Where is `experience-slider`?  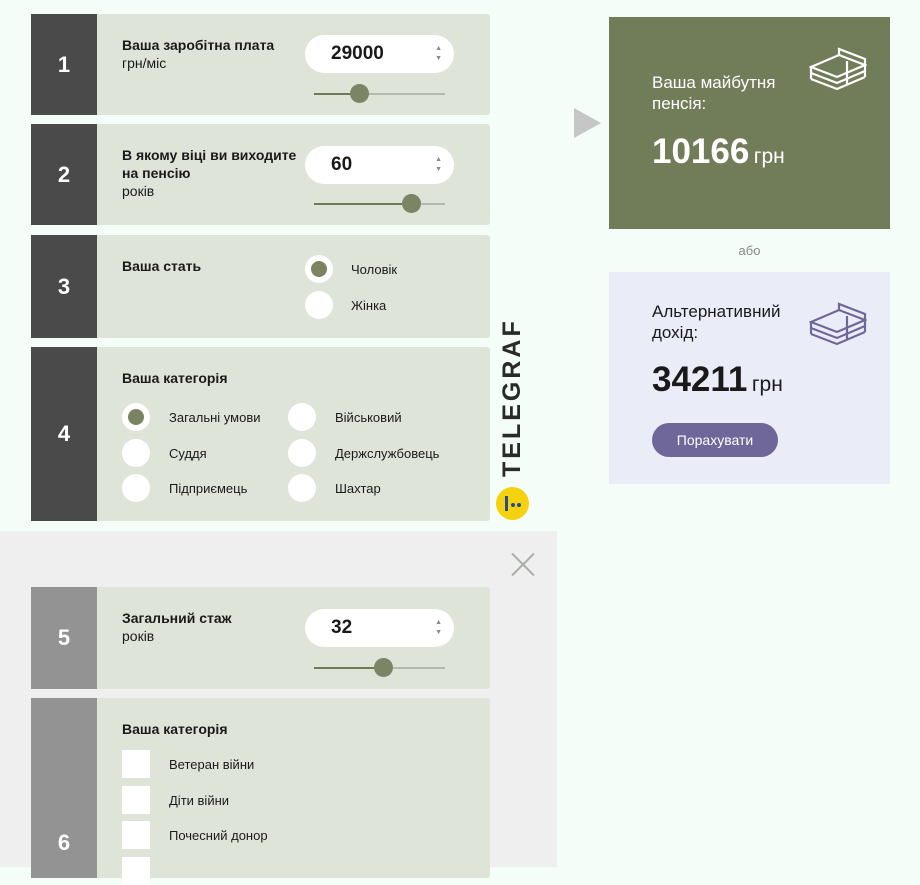 experience-slider is located at coordinates (379, 667).